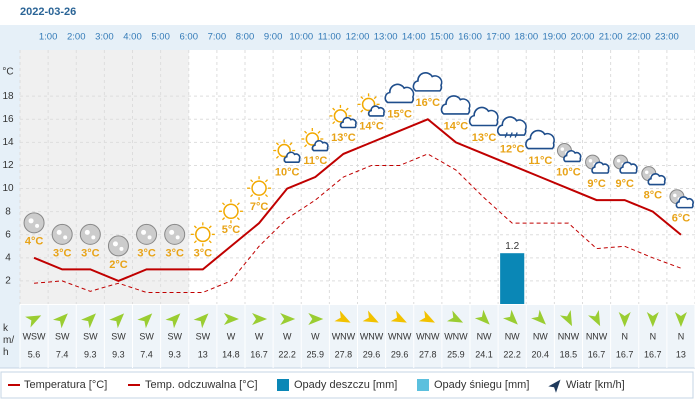  What do you see at coordinates (231, 354) in the screenshot?
I see `wind-speed: 14.8` at bounding box center [231, 354].